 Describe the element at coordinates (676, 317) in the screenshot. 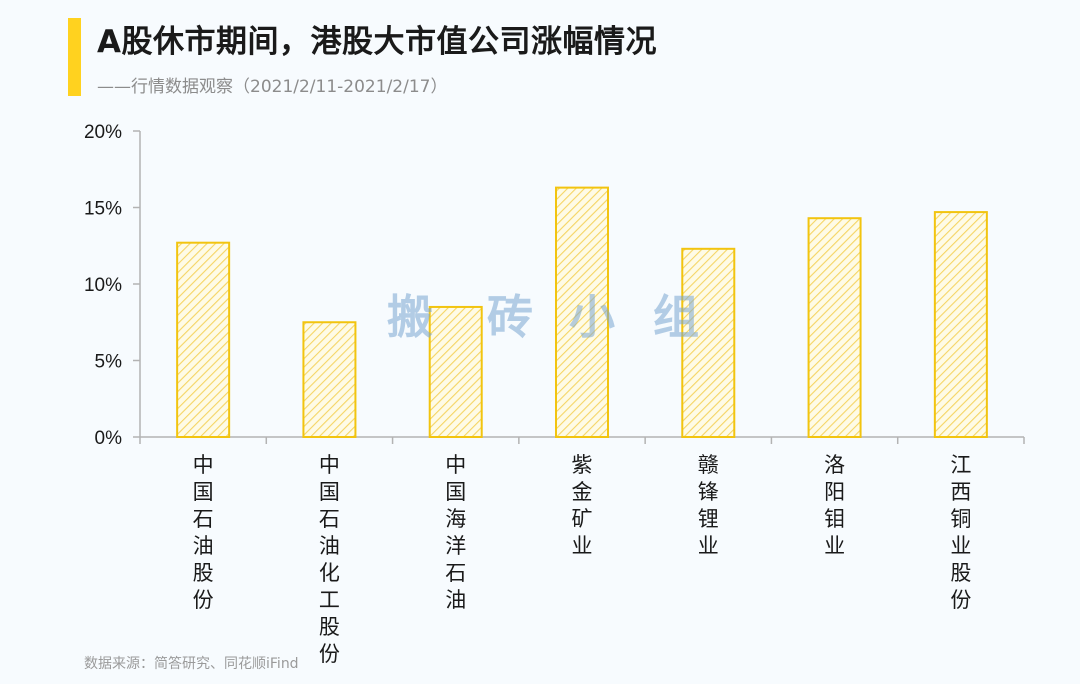

I see `watermark-char: 组` at that location.